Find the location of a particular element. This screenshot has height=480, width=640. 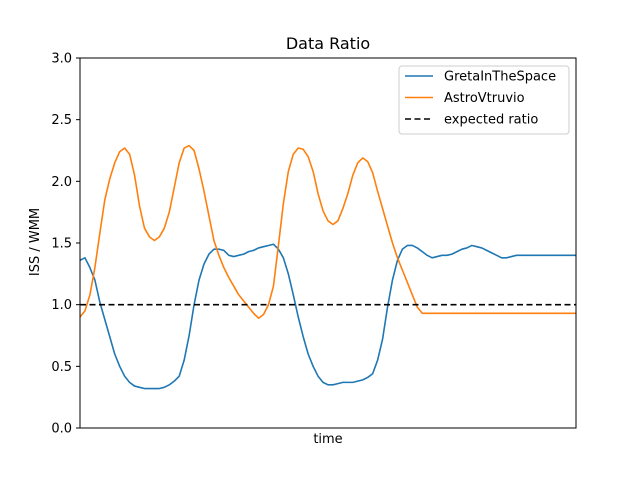

y-tick-label: 0.5 is located at coordinates (61, 367).